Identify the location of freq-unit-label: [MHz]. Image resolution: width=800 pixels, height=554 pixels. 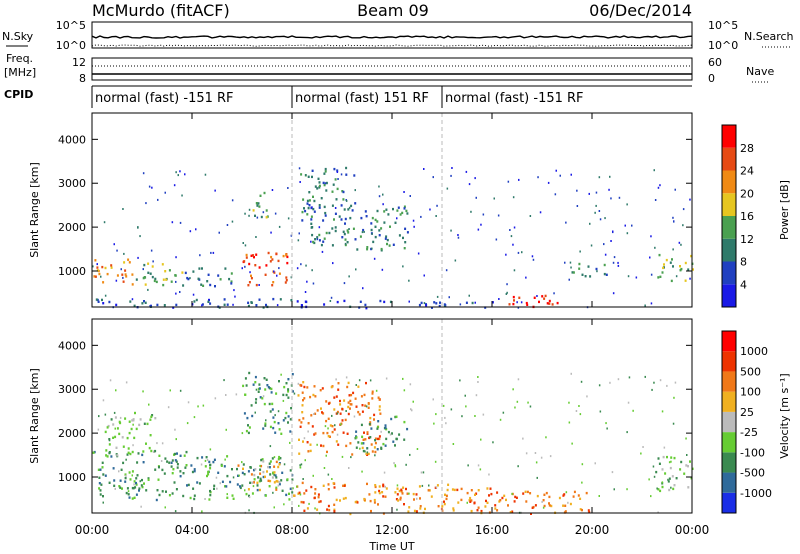
(20, 72).